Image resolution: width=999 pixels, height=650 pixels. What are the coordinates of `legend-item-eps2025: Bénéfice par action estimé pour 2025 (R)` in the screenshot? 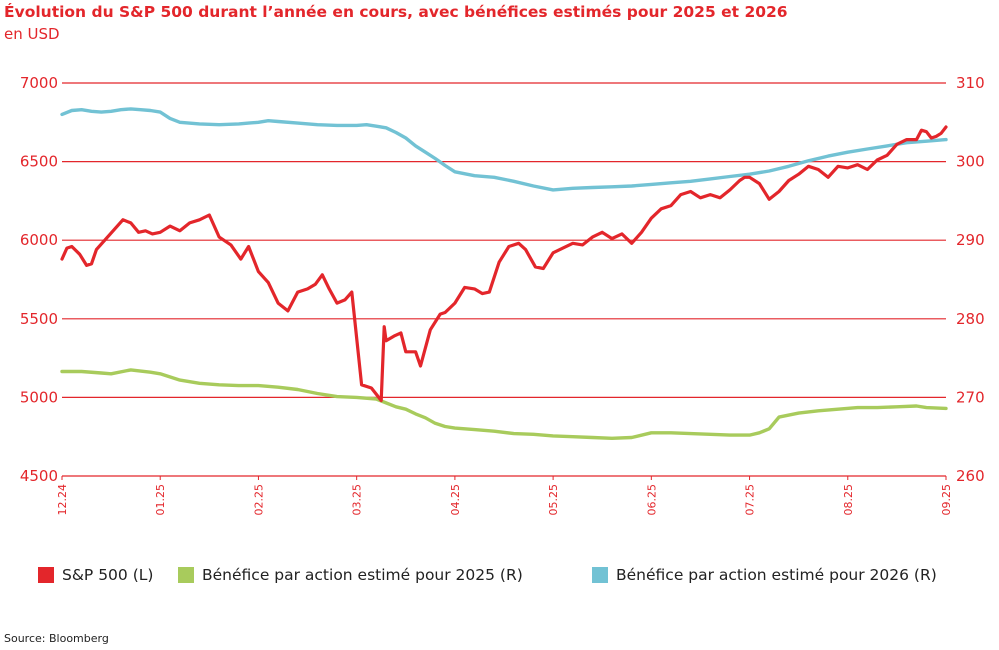 It's located at (350, 575).